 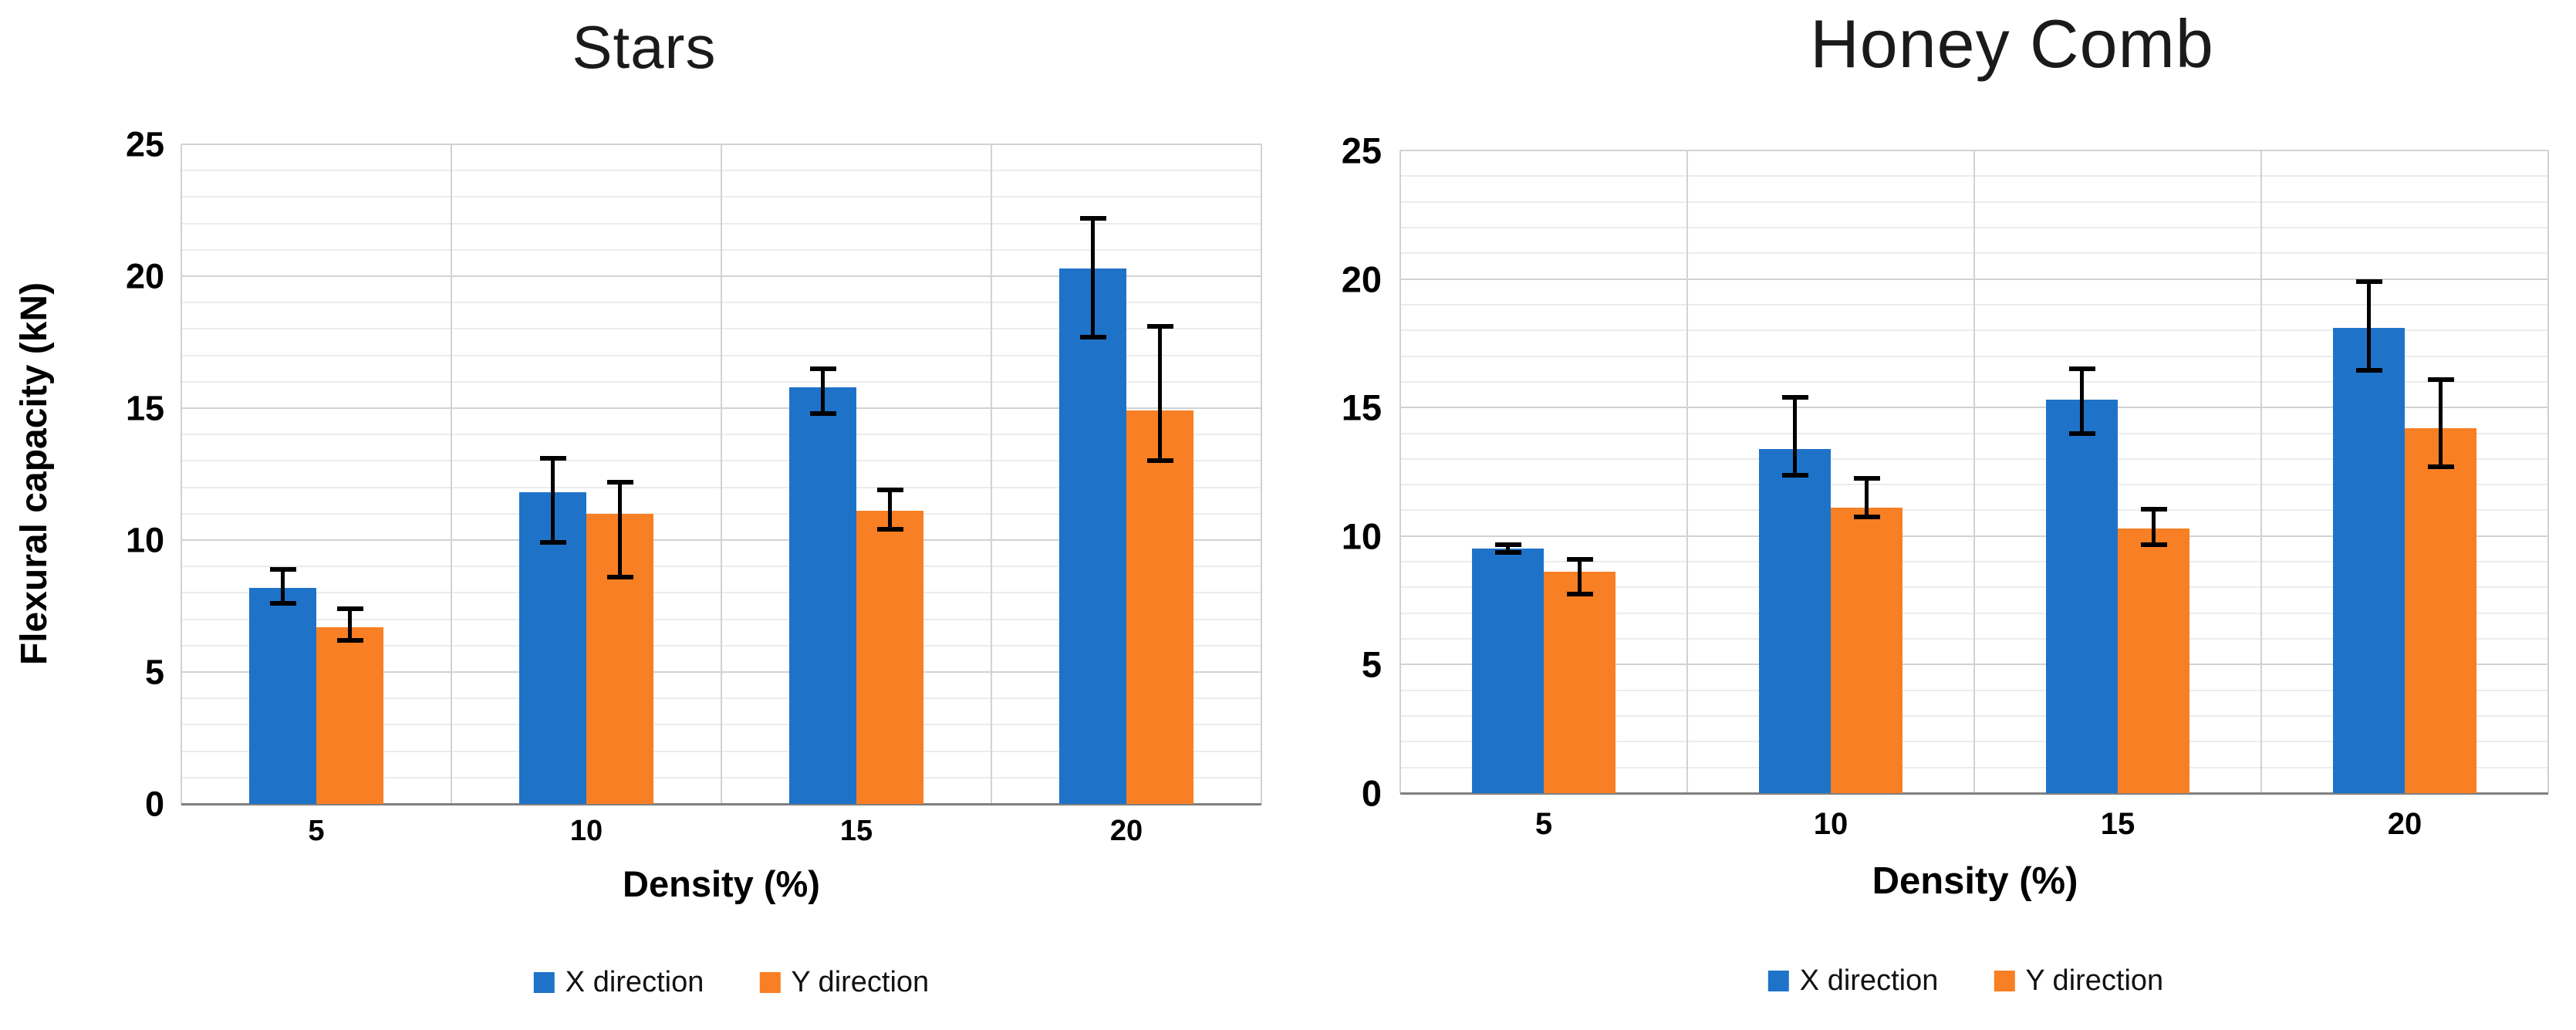 What do you see at coordinates (644, 47) in the screenshot?
I see `chart-title-stars: Stars` at bounding box center [644, 47].